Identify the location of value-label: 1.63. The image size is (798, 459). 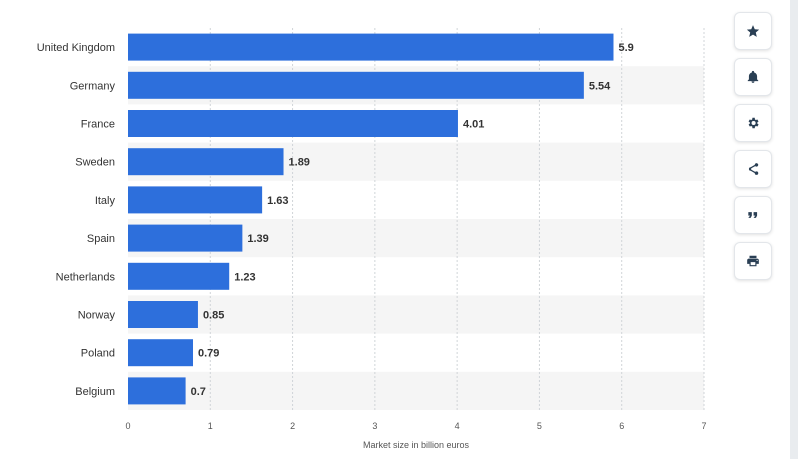
(277, 201).